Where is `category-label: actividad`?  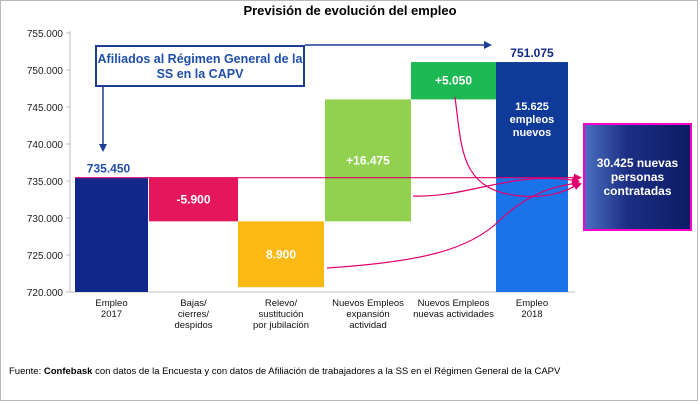 category-label: actividad is located at coordinates (368, 325).